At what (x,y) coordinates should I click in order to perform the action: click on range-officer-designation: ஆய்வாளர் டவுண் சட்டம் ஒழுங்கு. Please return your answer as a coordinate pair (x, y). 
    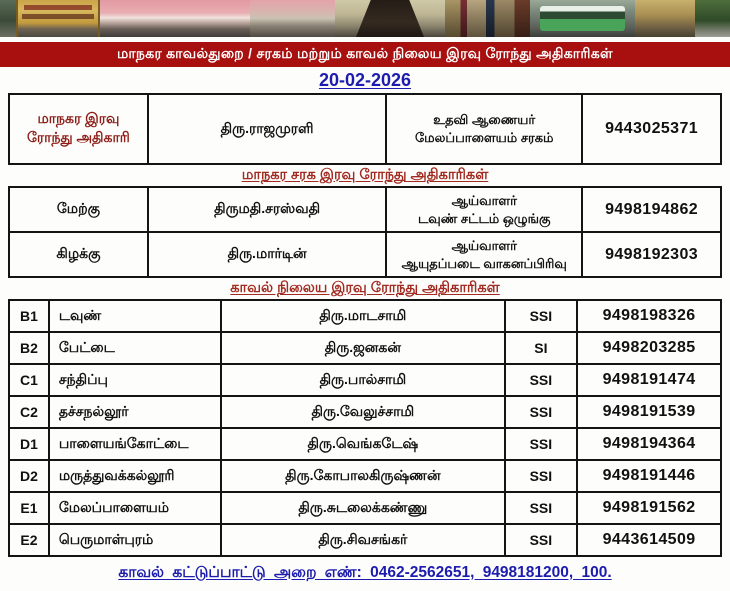
    Looking at the image, I should click on (484, 209).